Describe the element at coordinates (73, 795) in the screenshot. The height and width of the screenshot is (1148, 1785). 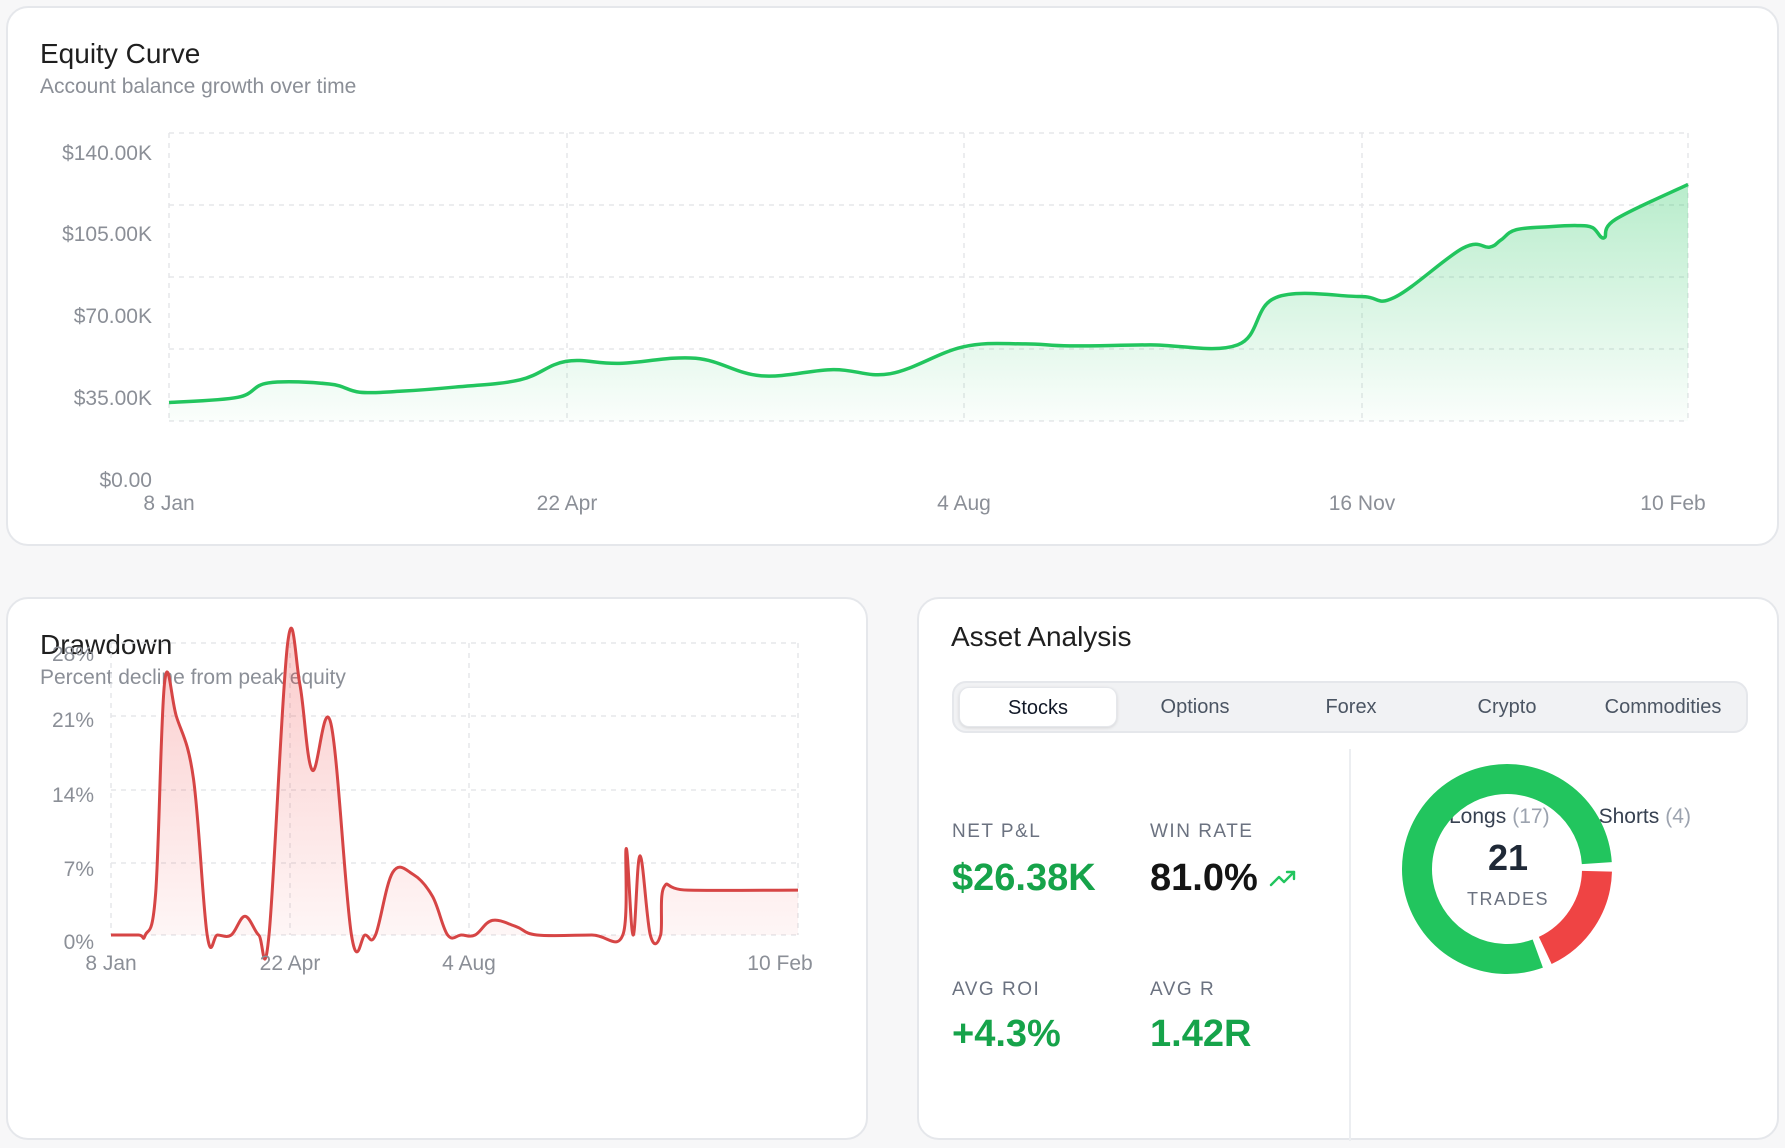
I see `drawdown-y-tick: 14%` at that location.